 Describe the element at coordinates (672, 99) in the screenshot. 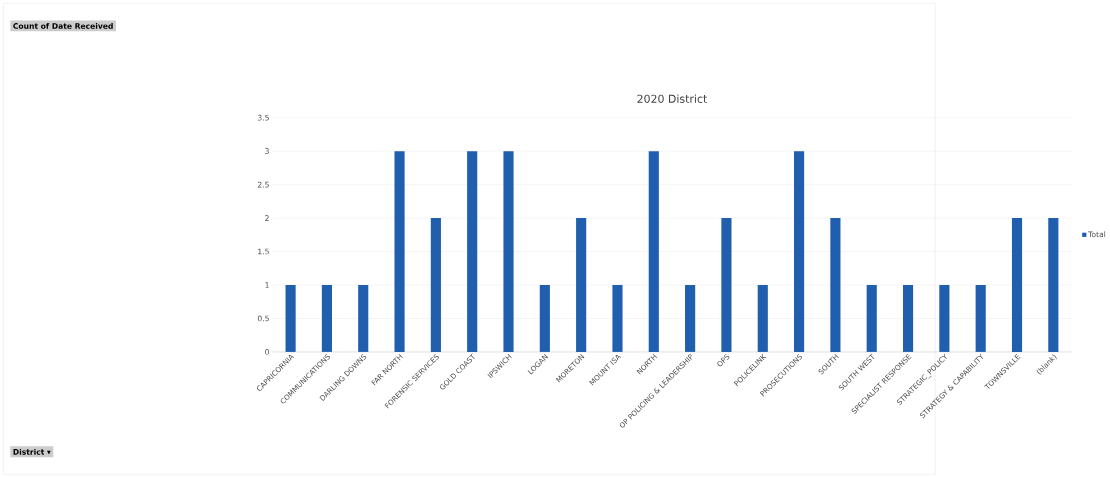

I see `chart-title: 2020 District` at that location.